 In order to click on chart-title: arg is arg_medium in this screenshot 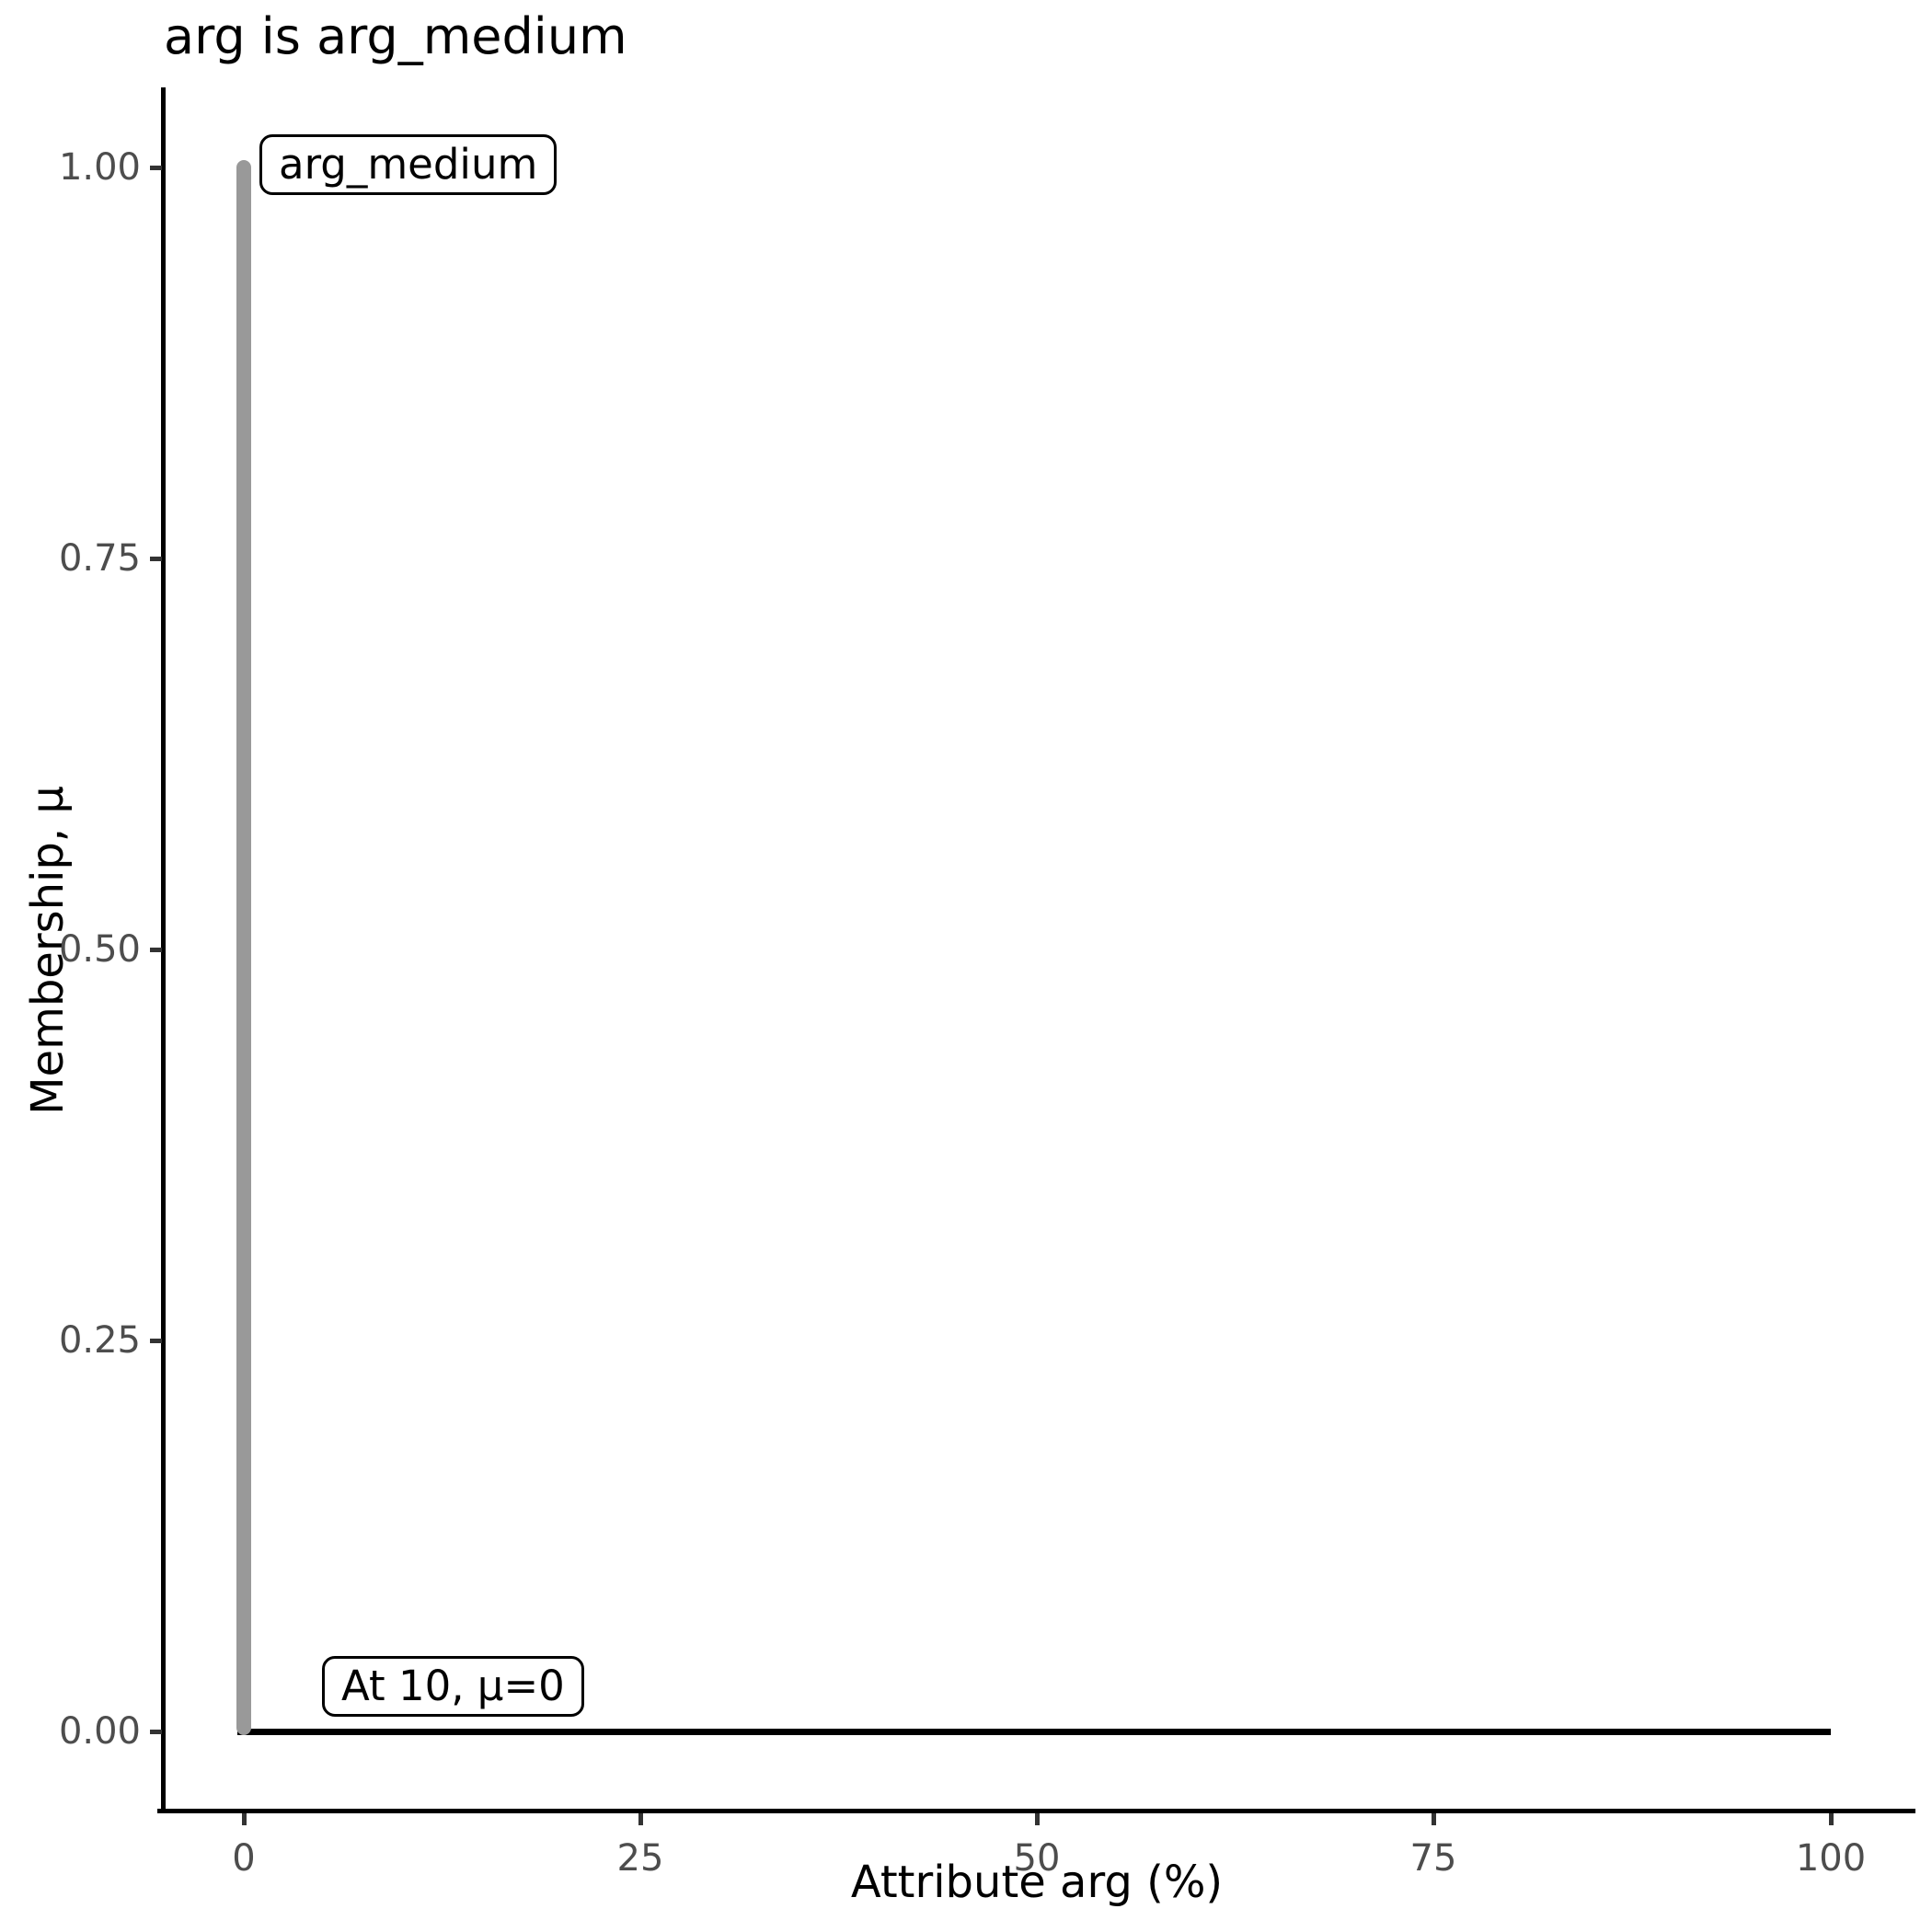, I will do `click(395, 36)`.